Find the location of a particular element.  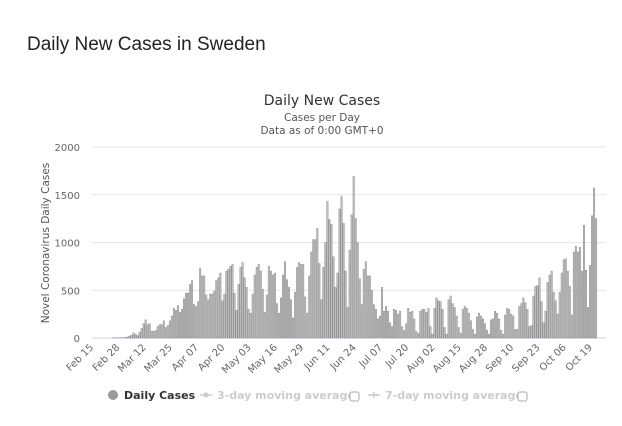

x-tick-label: Apr 07 is located at coordinates (185, 357).